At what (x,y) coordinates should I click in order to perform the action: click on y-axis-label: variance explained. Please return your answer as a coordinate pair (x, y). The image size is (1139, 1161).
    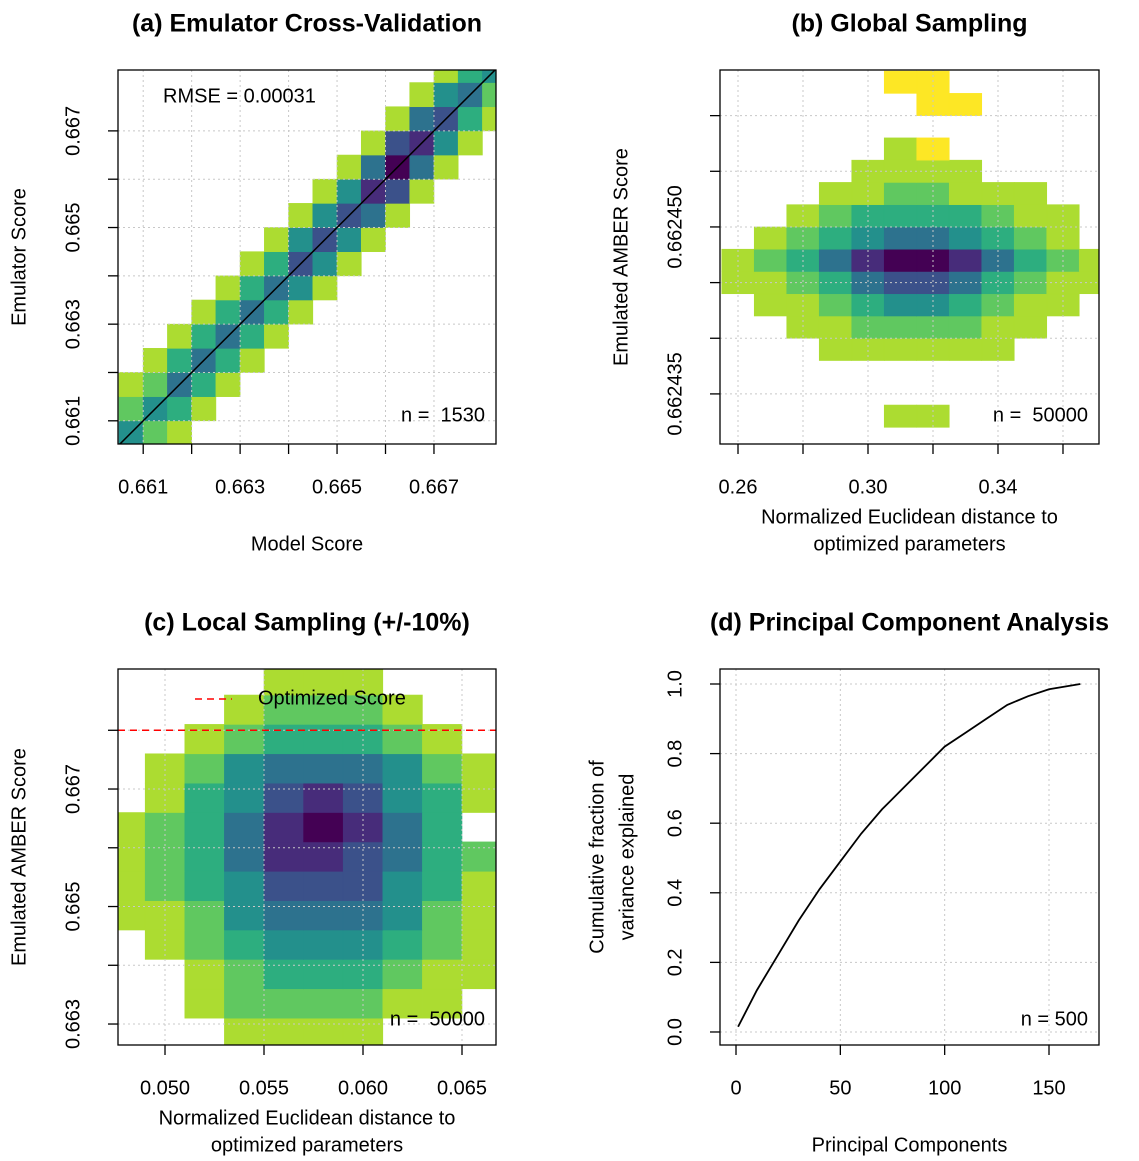
    Looking at the image, I should click on (627, 857).